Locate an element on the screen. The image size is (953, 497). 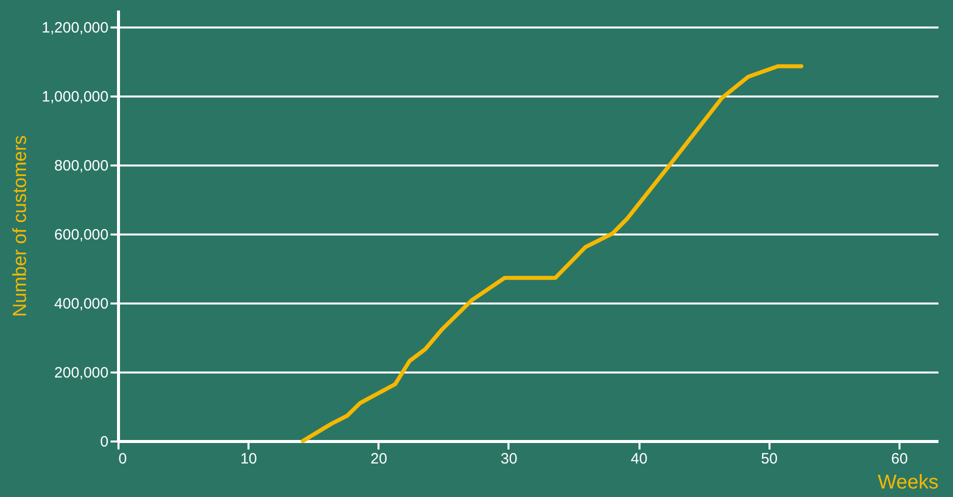
y-tick-label: 0 is located at coordinates (104, 442).